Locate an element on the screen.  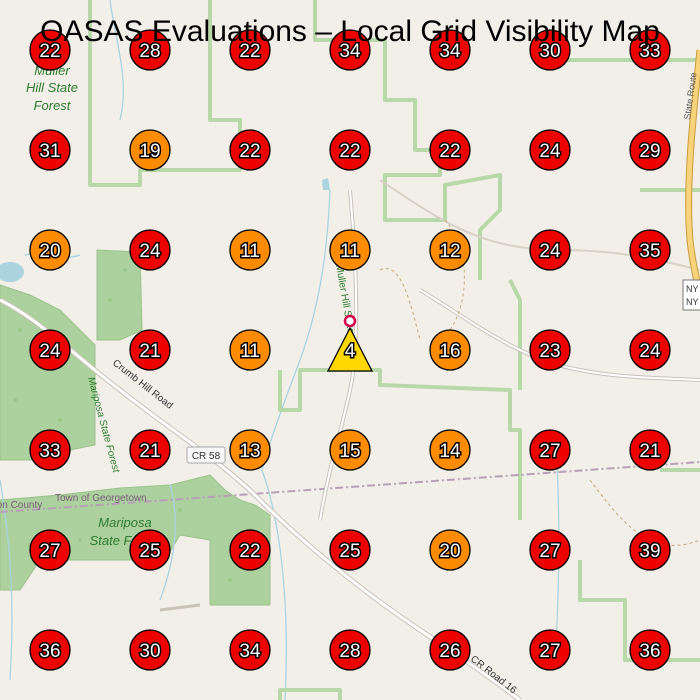
grid-value-label: 20 is located at coordinates (49, 251).